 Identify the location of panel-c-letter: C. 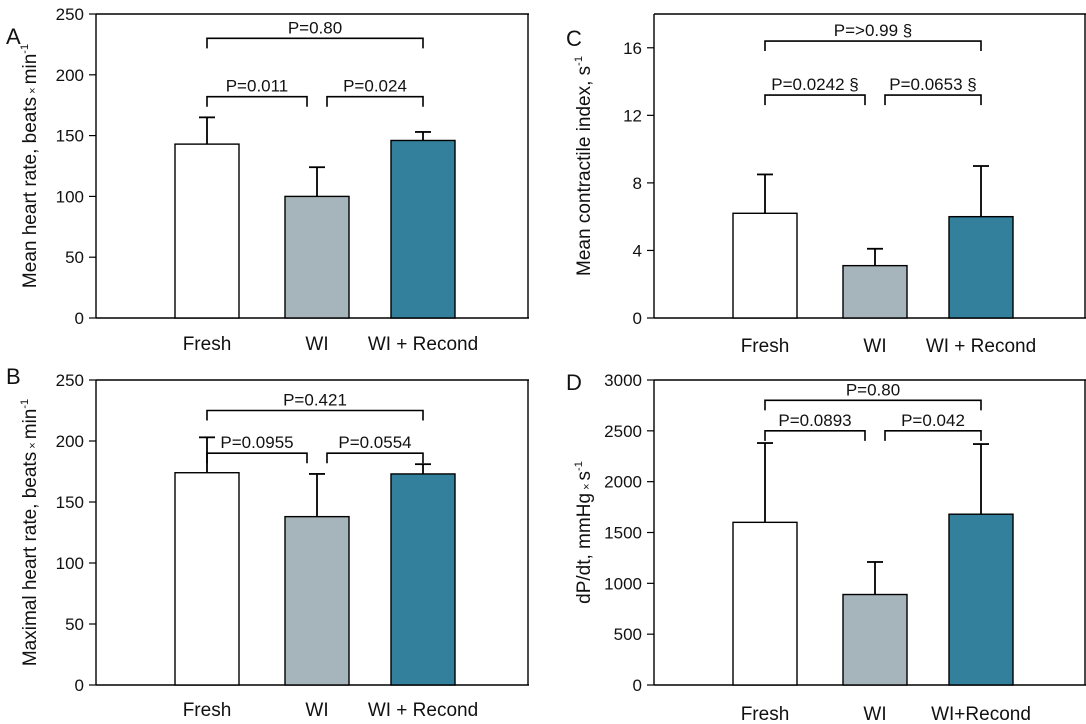
(574, 38).